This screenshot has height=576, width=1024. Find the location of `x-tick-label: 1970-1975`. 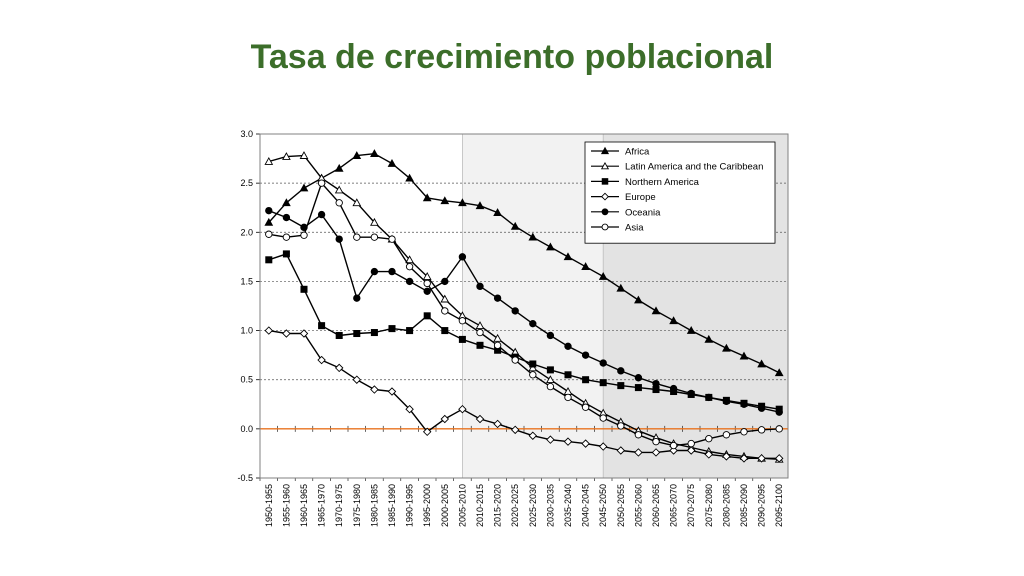

x-tick-label: 1970-1975 is located at coordinates (339, 505).